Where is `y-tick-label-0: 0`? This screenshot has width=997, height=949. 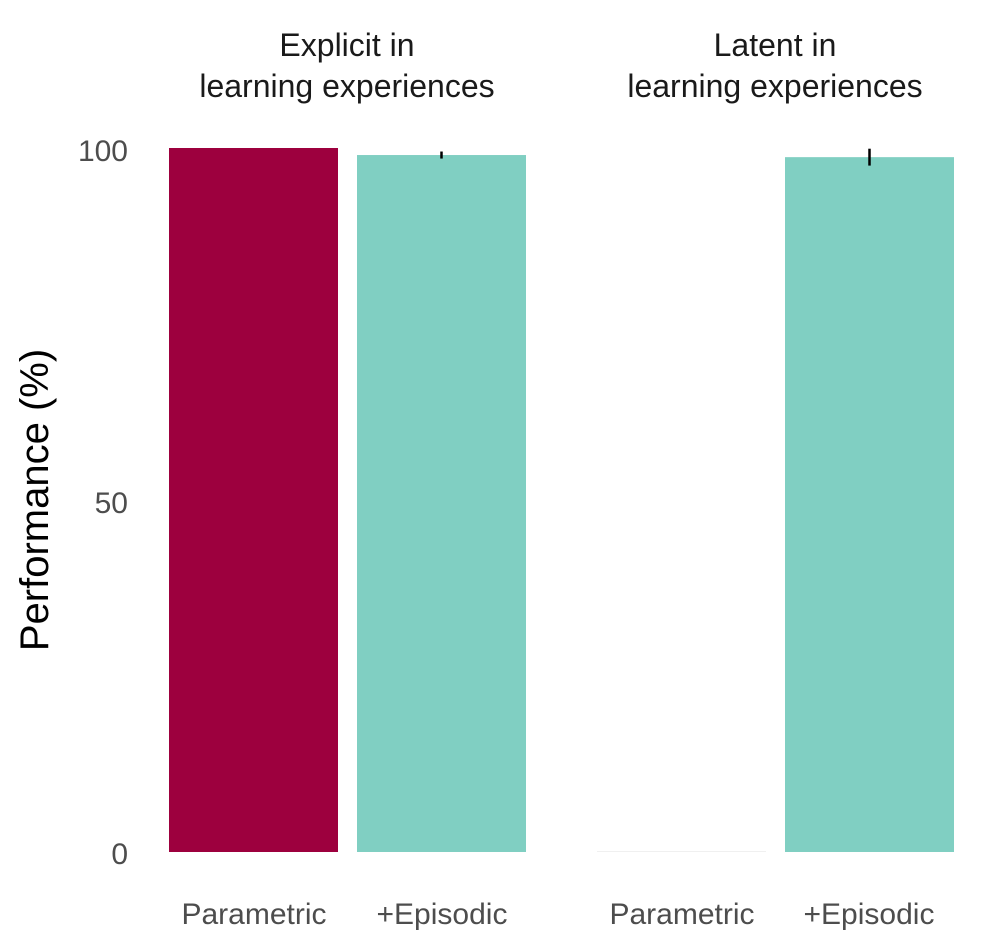 y-tick-label-0: 0 is located at coordinates (119, 854).